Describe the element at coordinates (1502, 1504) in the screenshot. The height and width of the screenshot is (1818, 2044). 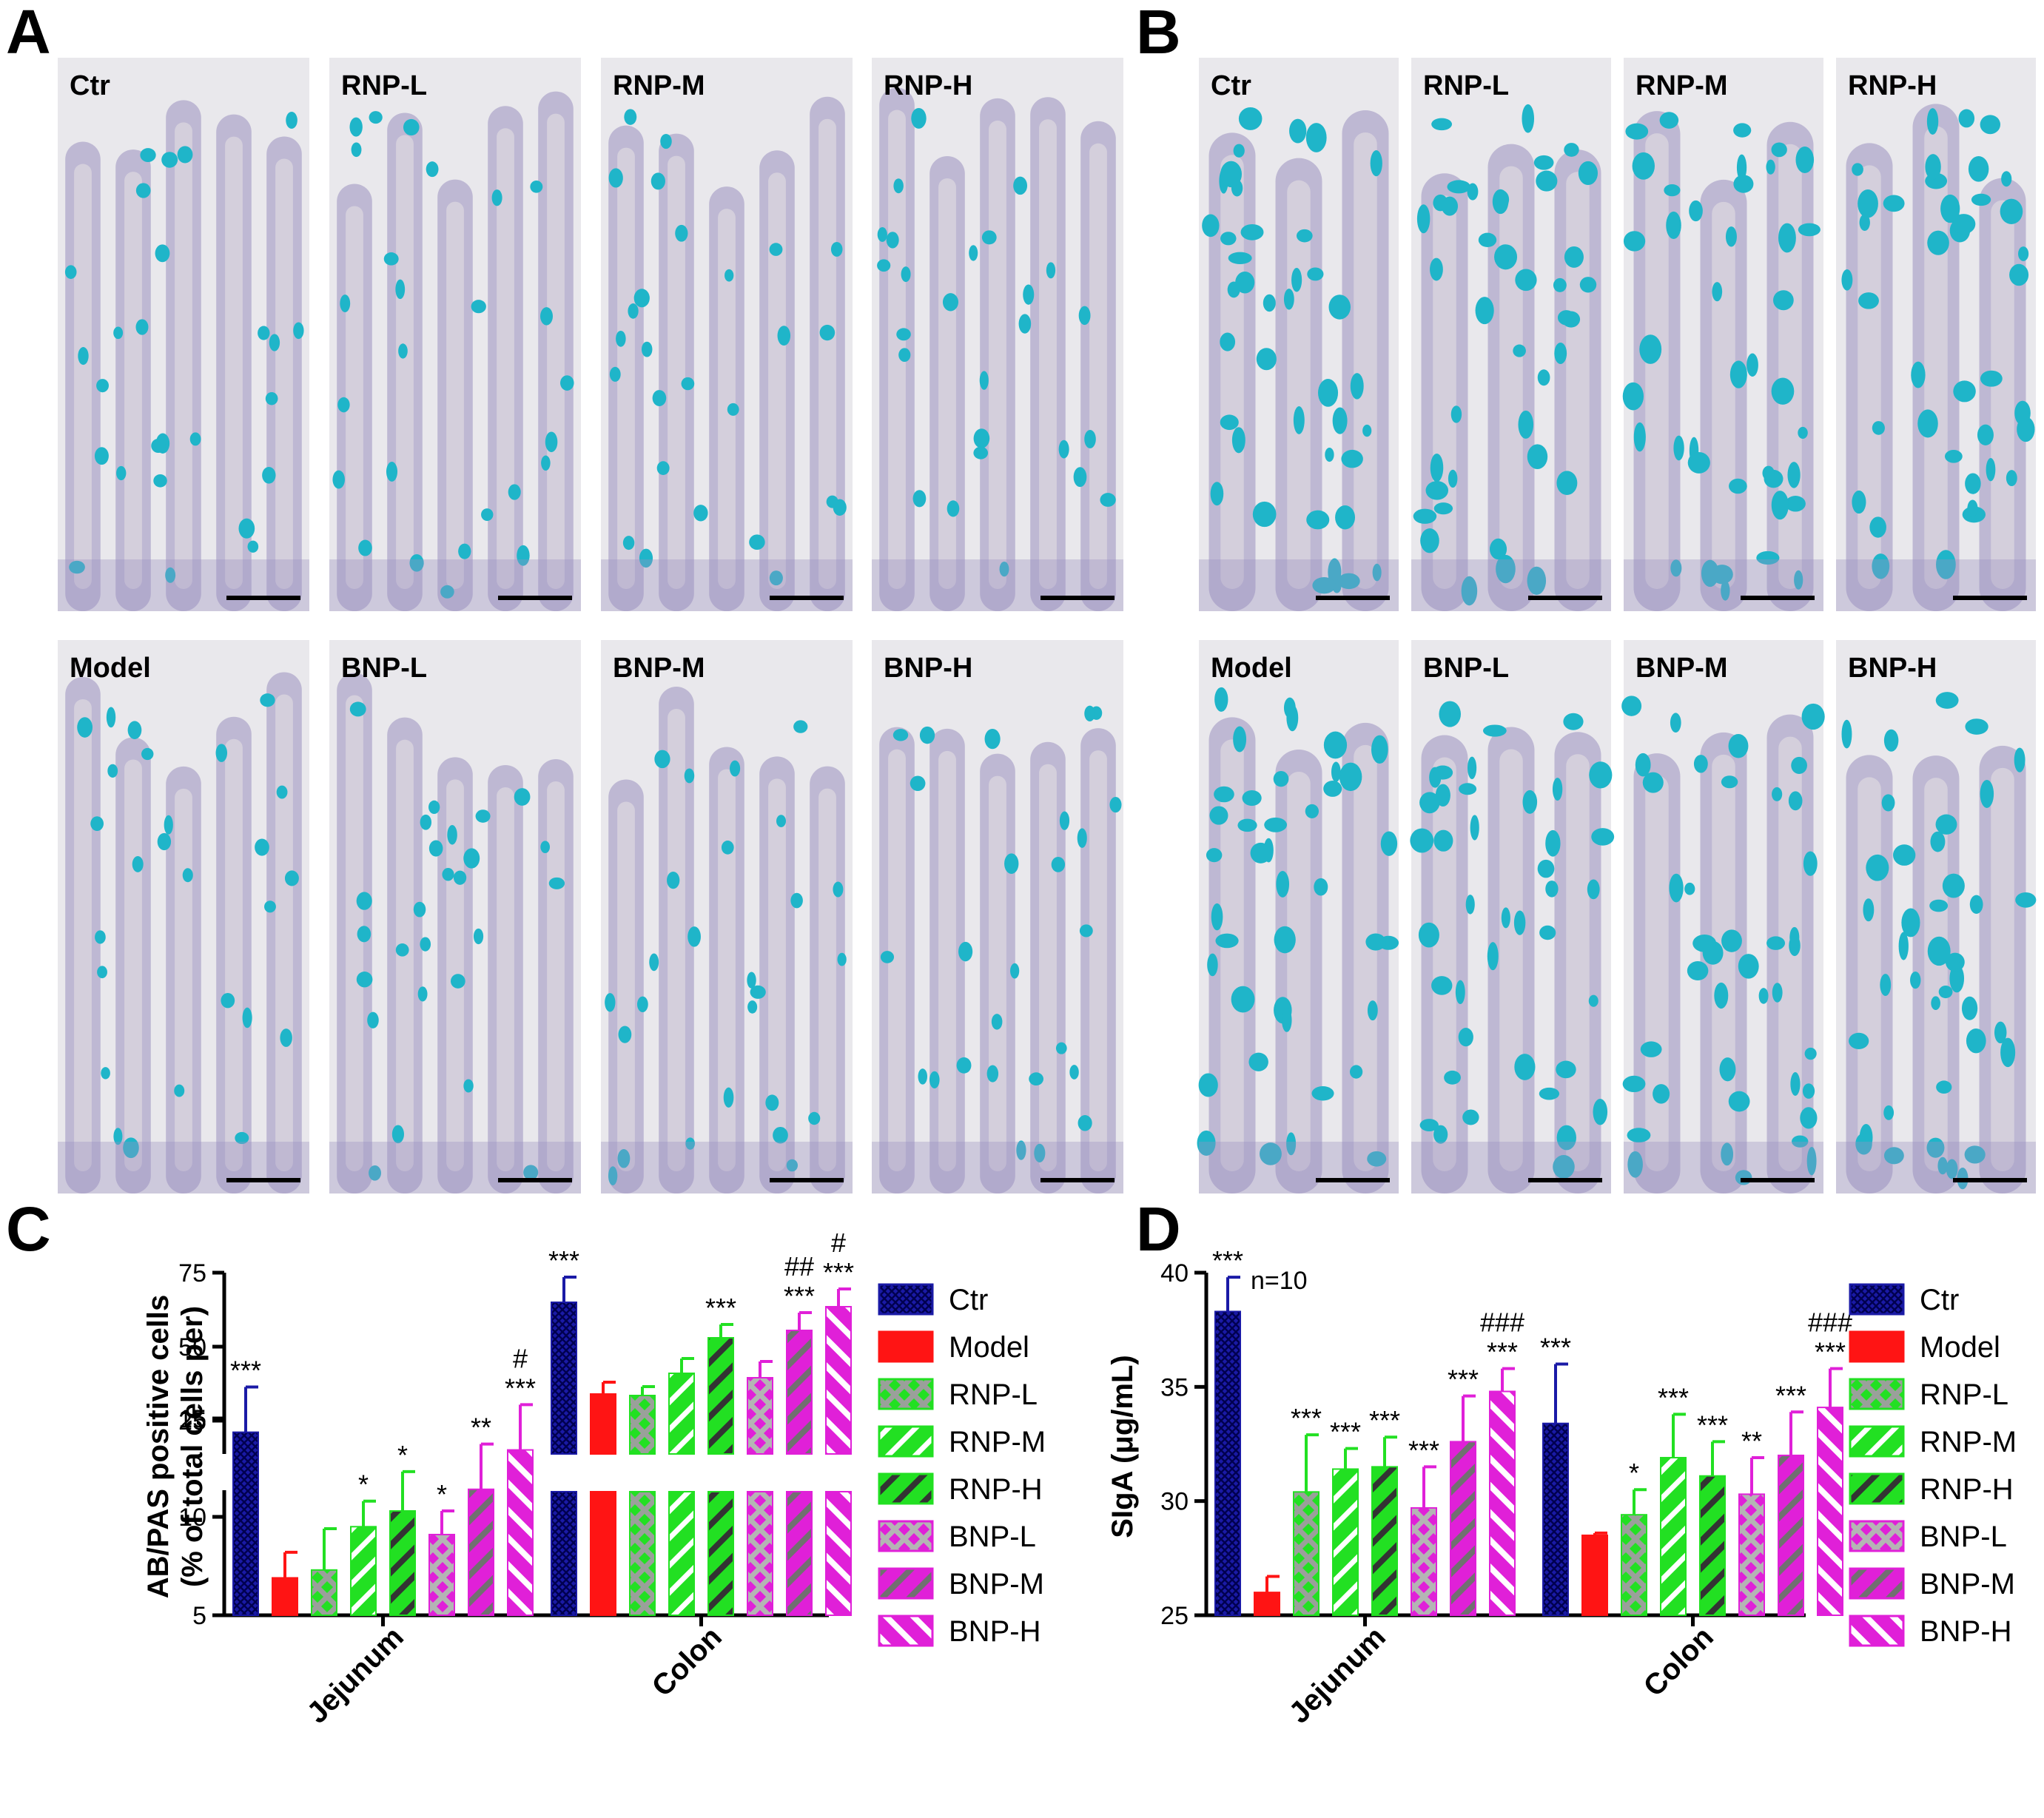
I see `bar-bnp-h-jejunum` at that location.